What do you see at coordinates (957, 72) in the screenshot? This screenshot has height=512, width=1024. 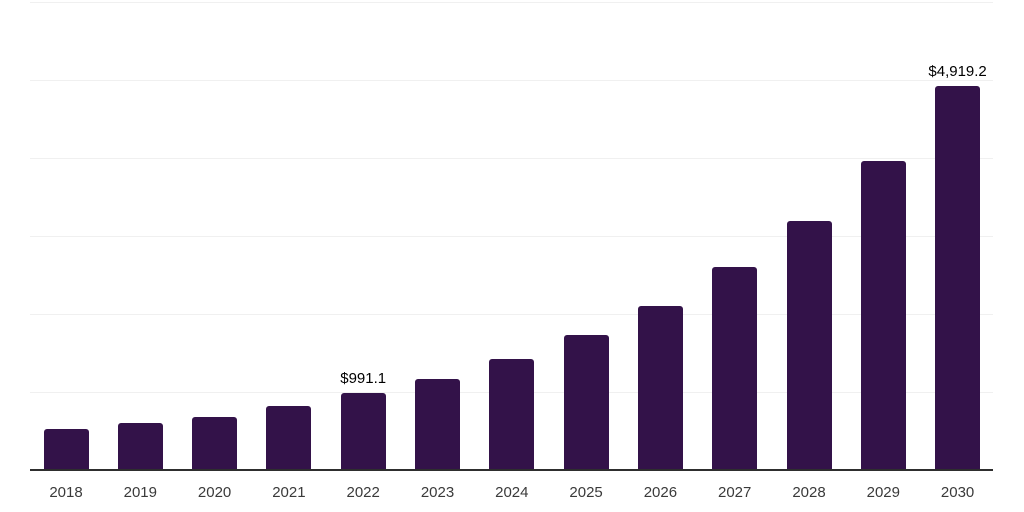 I see `data-label-2030: $4,919.2` at bounding box center [957, 72].